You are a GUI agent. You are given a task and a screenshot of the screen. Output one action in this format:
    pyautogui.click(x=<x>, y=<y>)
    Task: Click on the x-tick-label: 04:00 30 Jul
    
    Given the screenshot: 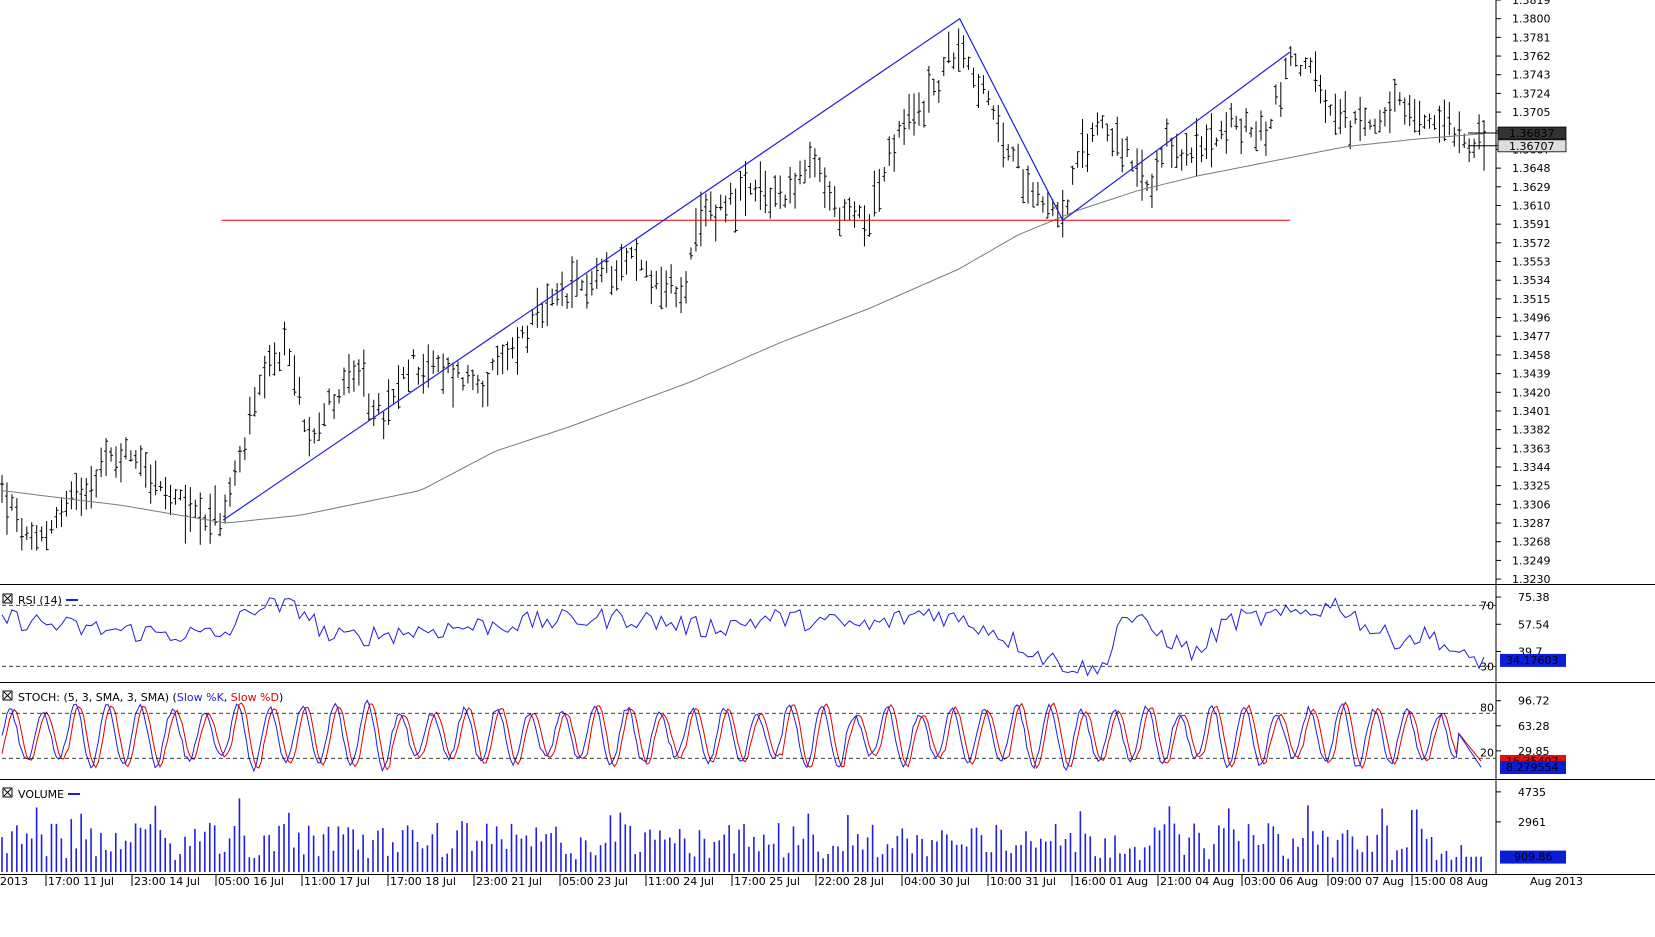 What is the action you would take?
    pyautogui.click(x=937, y=881)
    